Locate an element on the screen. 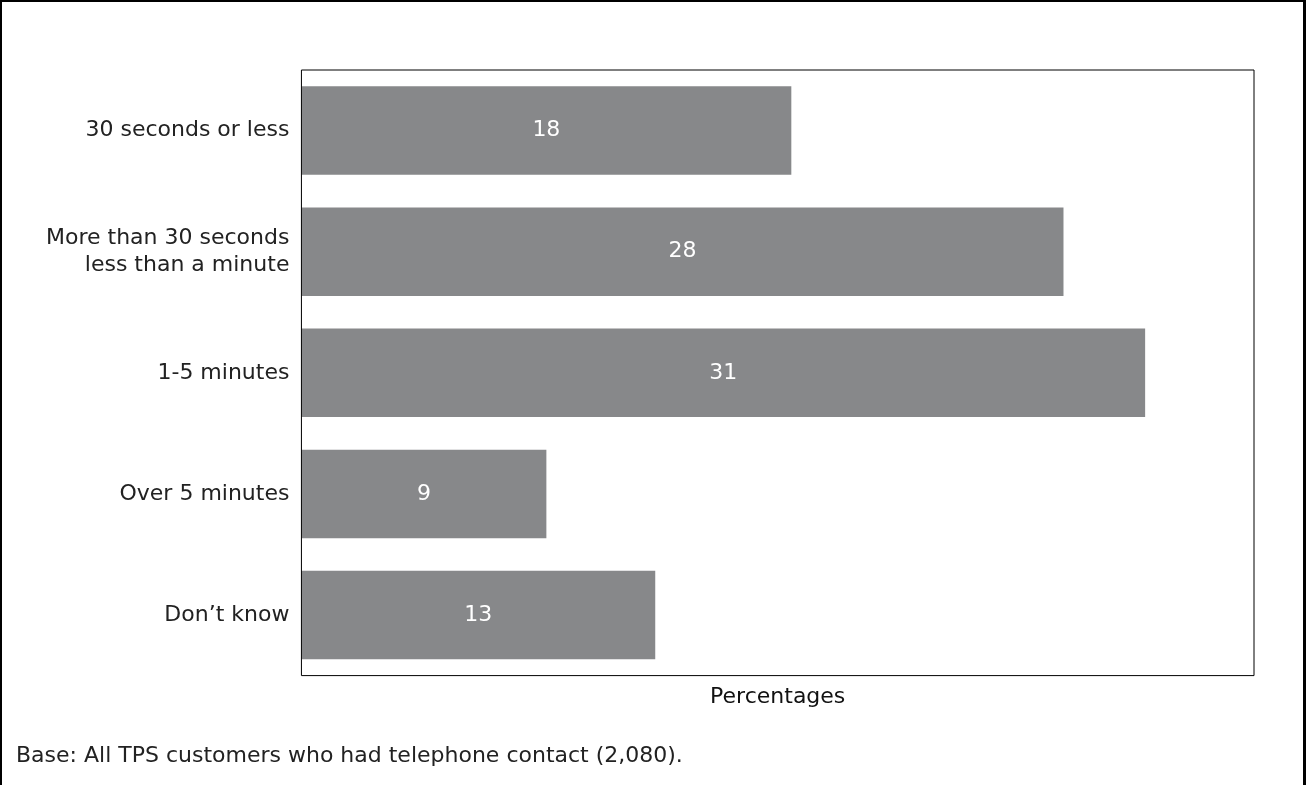  data-label: 18 is located at coordinates (546, 129).